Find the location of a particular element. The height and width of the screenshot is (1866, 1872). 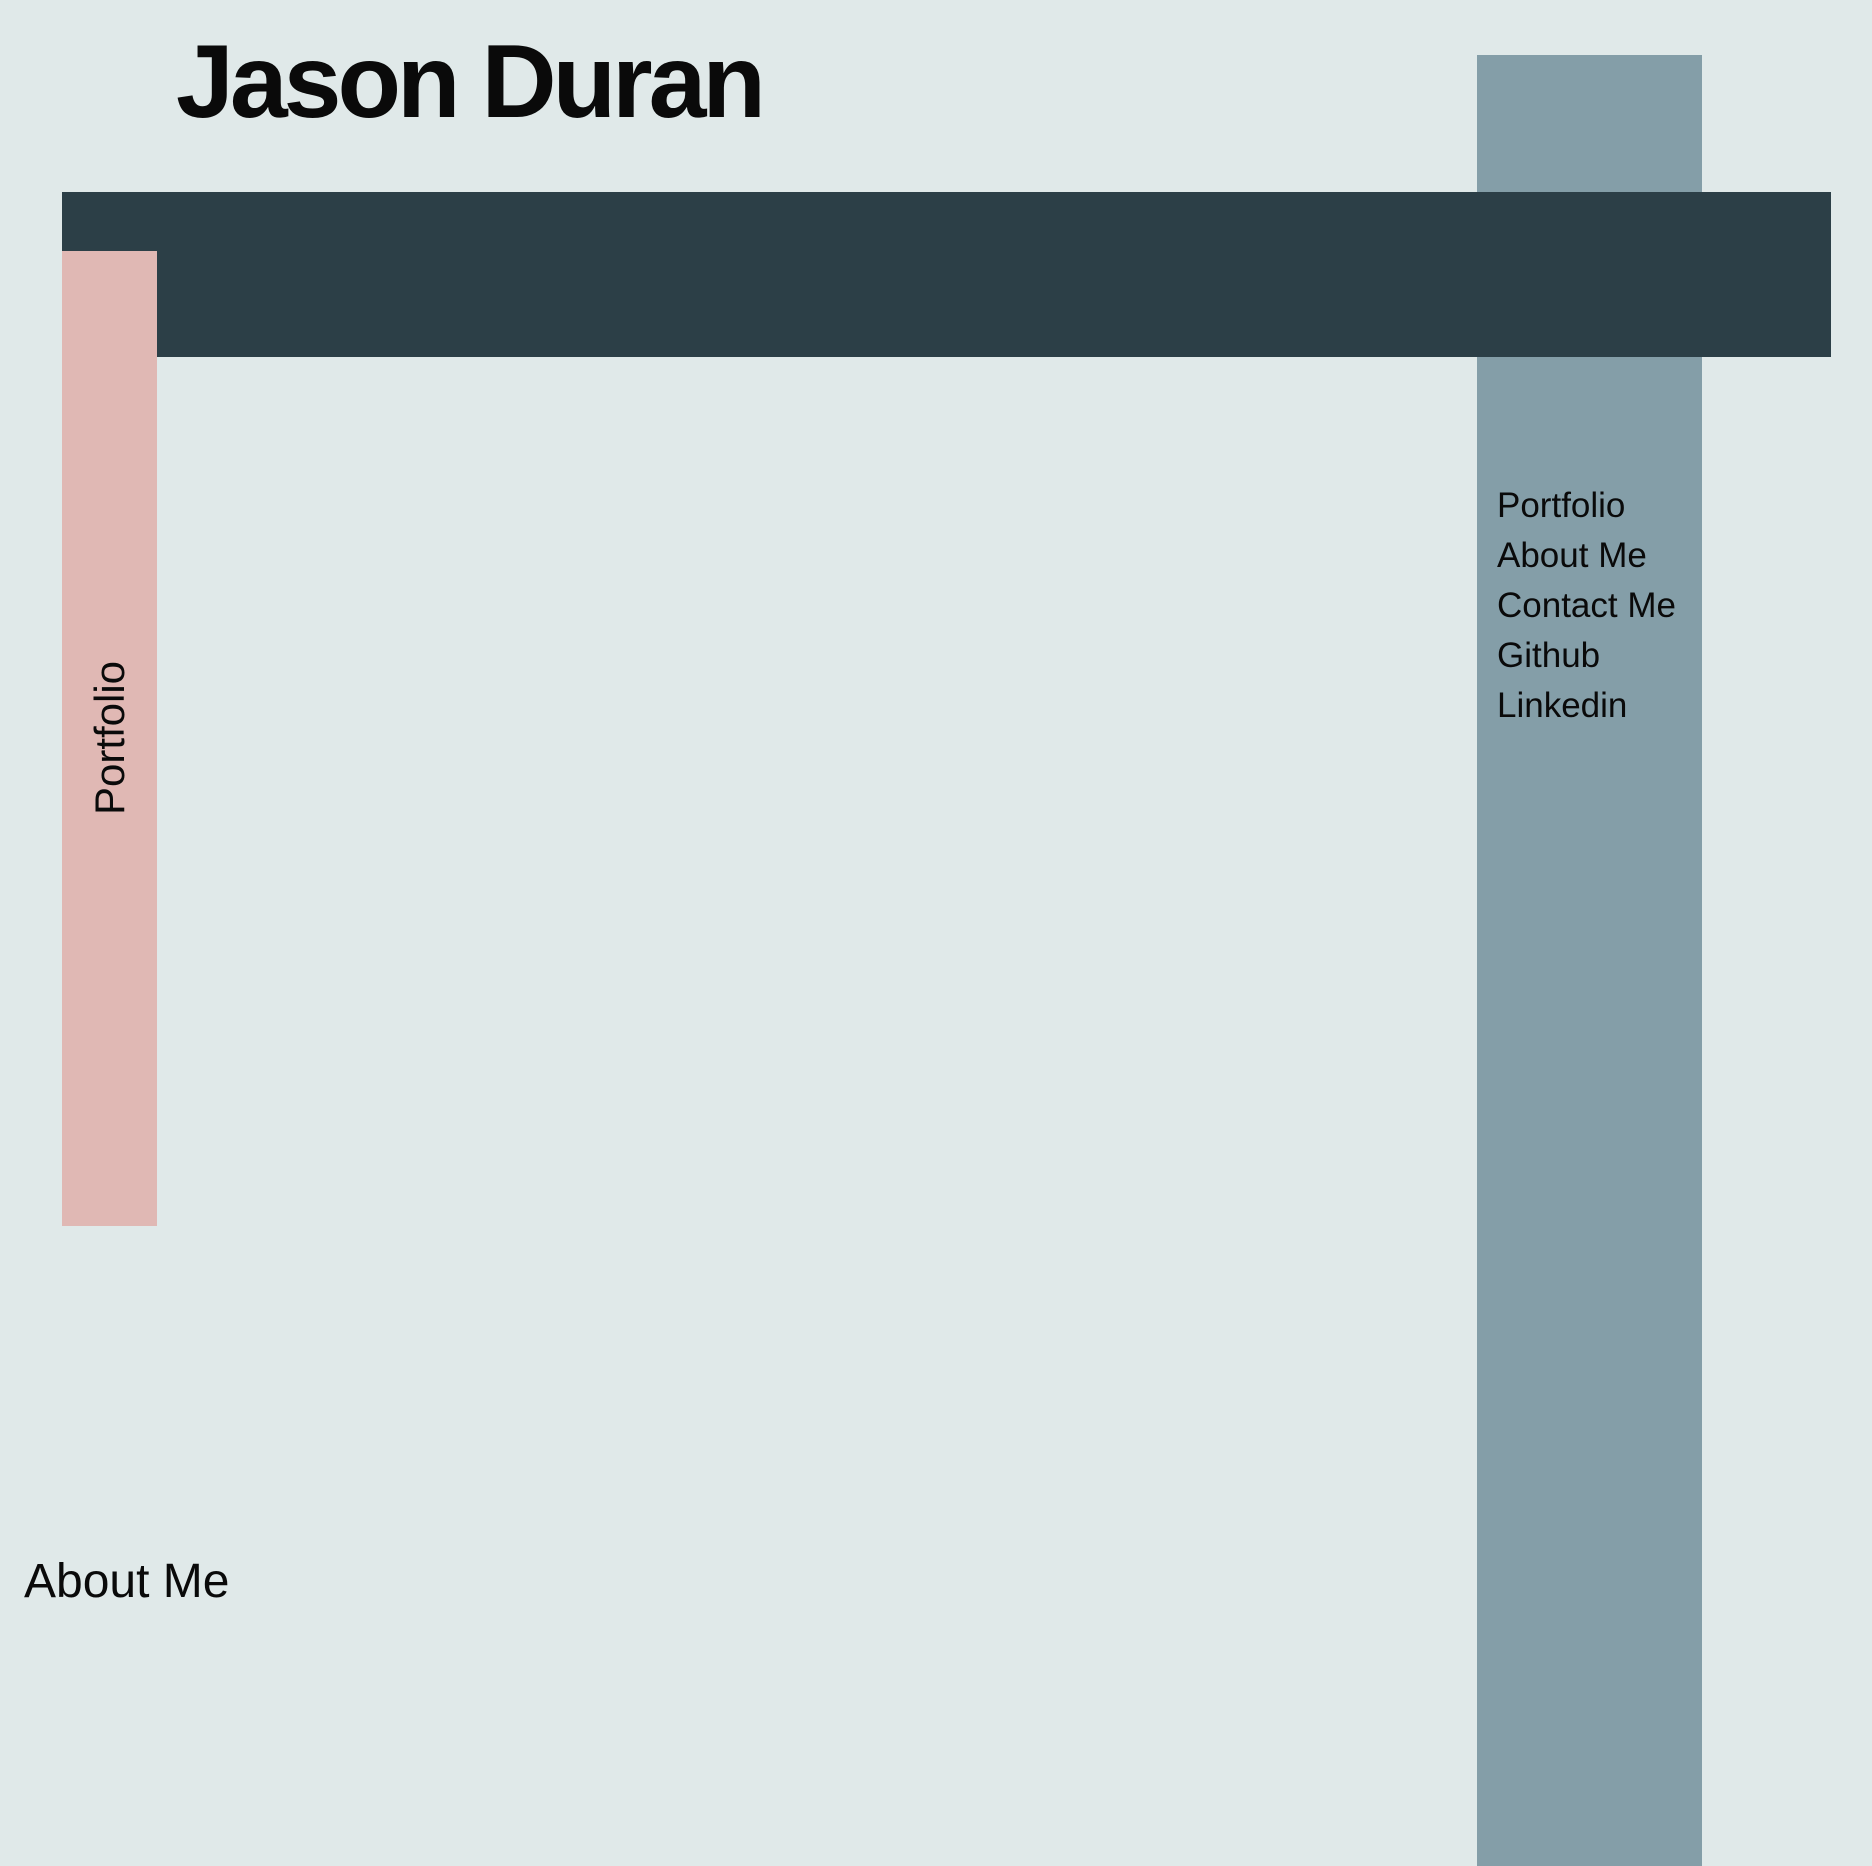

site-title: Jason Duran is located at coordinates (471, 82).